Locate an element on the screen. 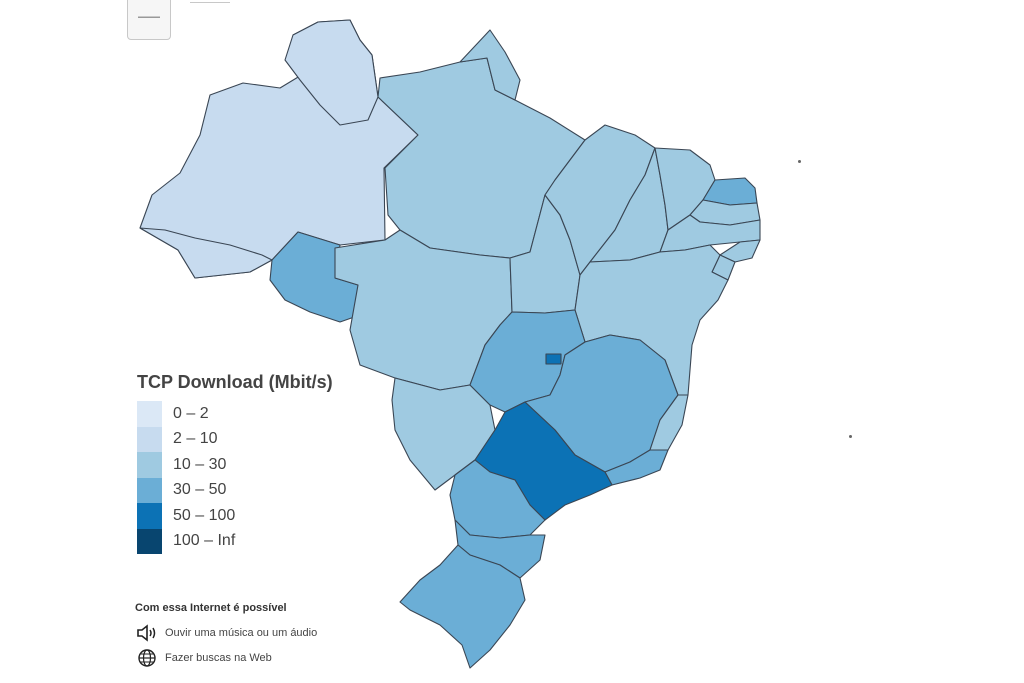  zoom-out-button: — is located at coordinates (149, 20).